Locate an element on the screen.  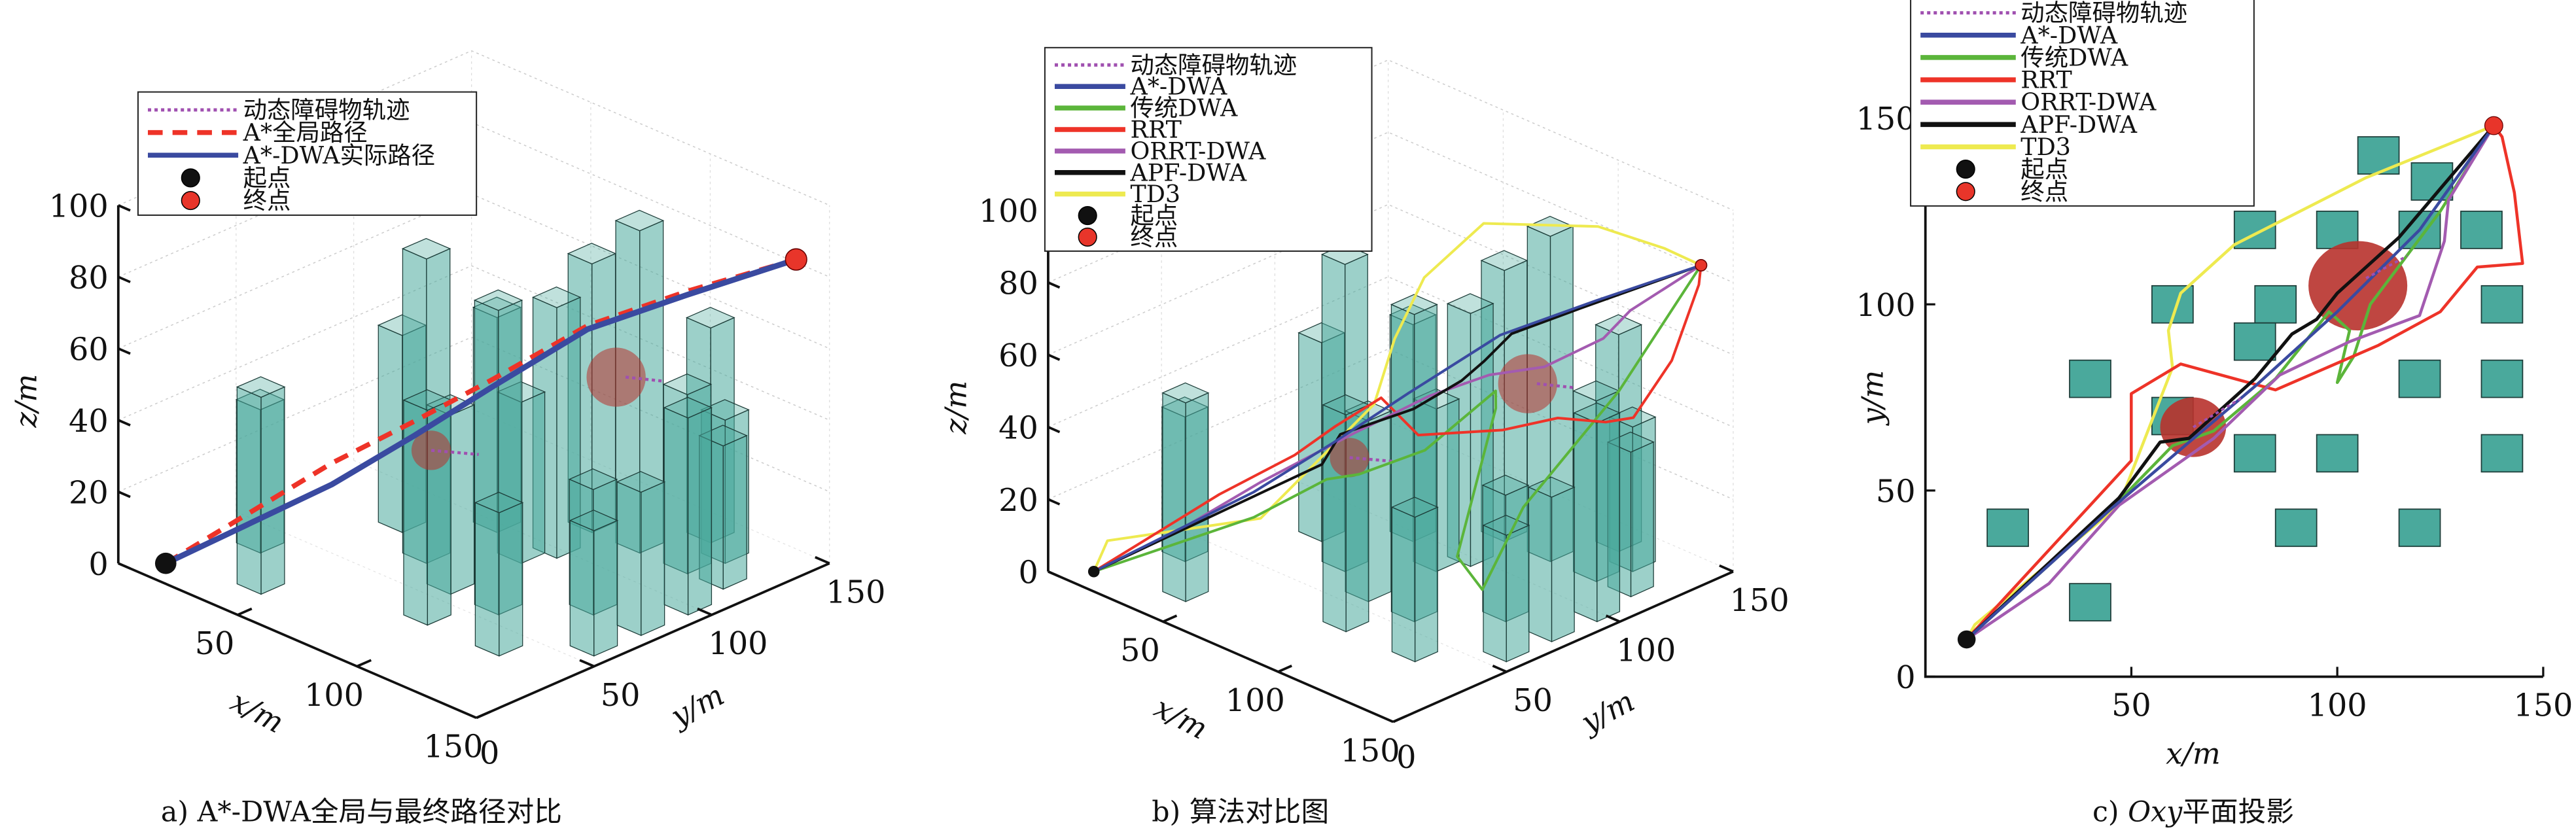
z-tick-label: 60 is located at coordinates (89, 350).